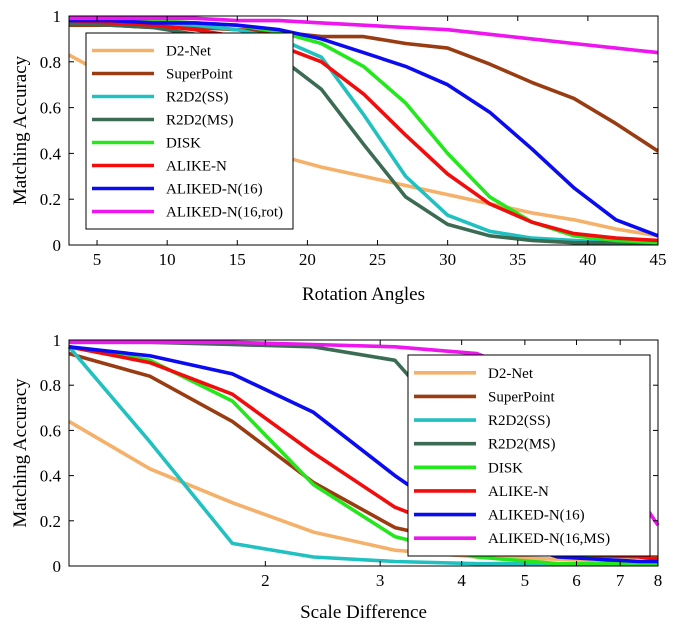 The image size is (683, 626). Describe the element at coordinates (576, 580) in the screenshot. I see `x-tick-label: 6` at that location.